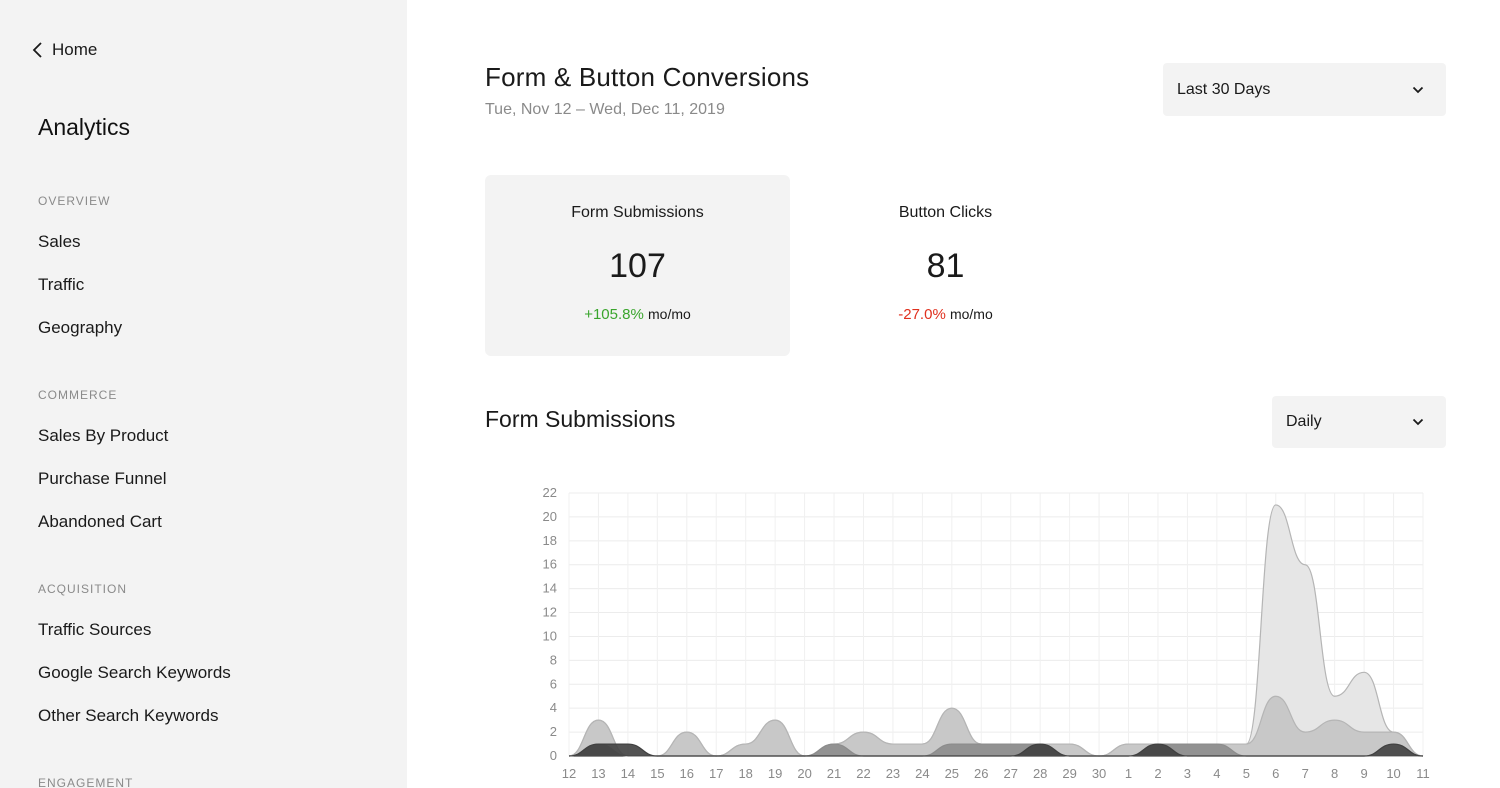 This screenshot has height=788, width=1500. I want to click on x-tick-label: 30, so click(1099, 773).